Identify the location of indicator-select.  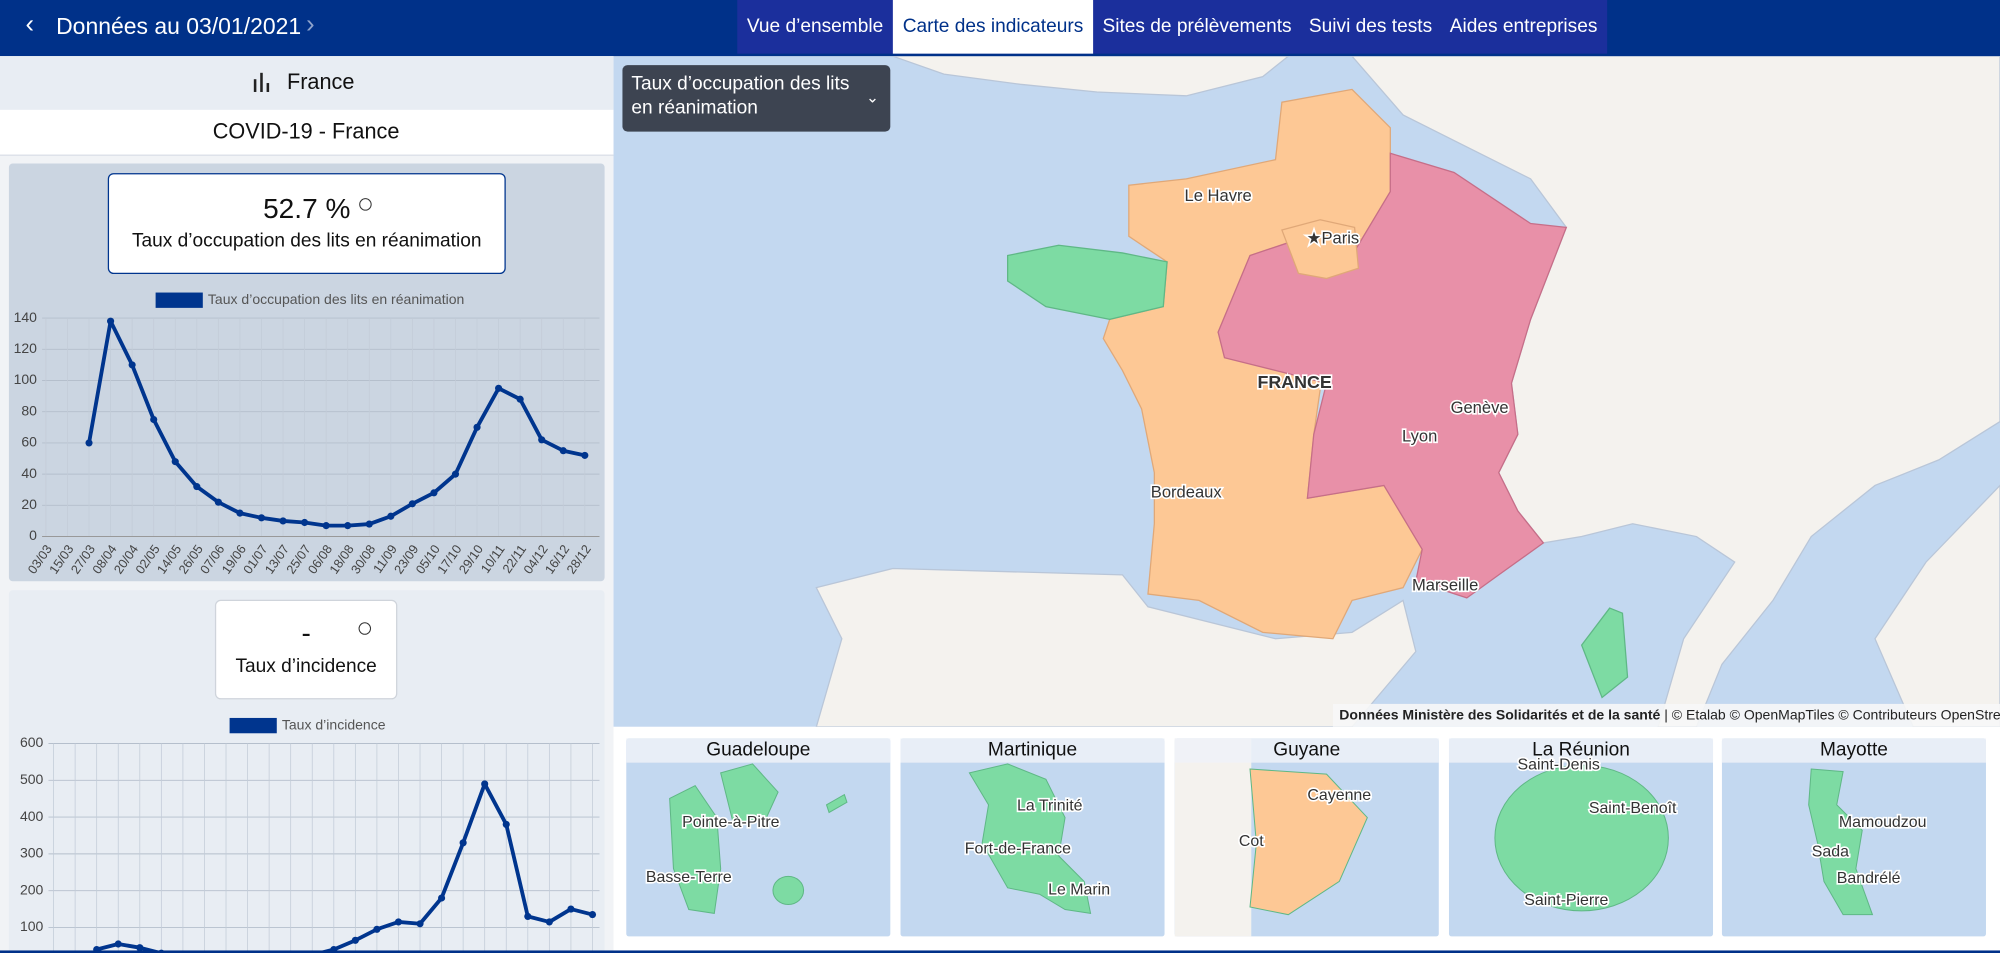
(756, 98).